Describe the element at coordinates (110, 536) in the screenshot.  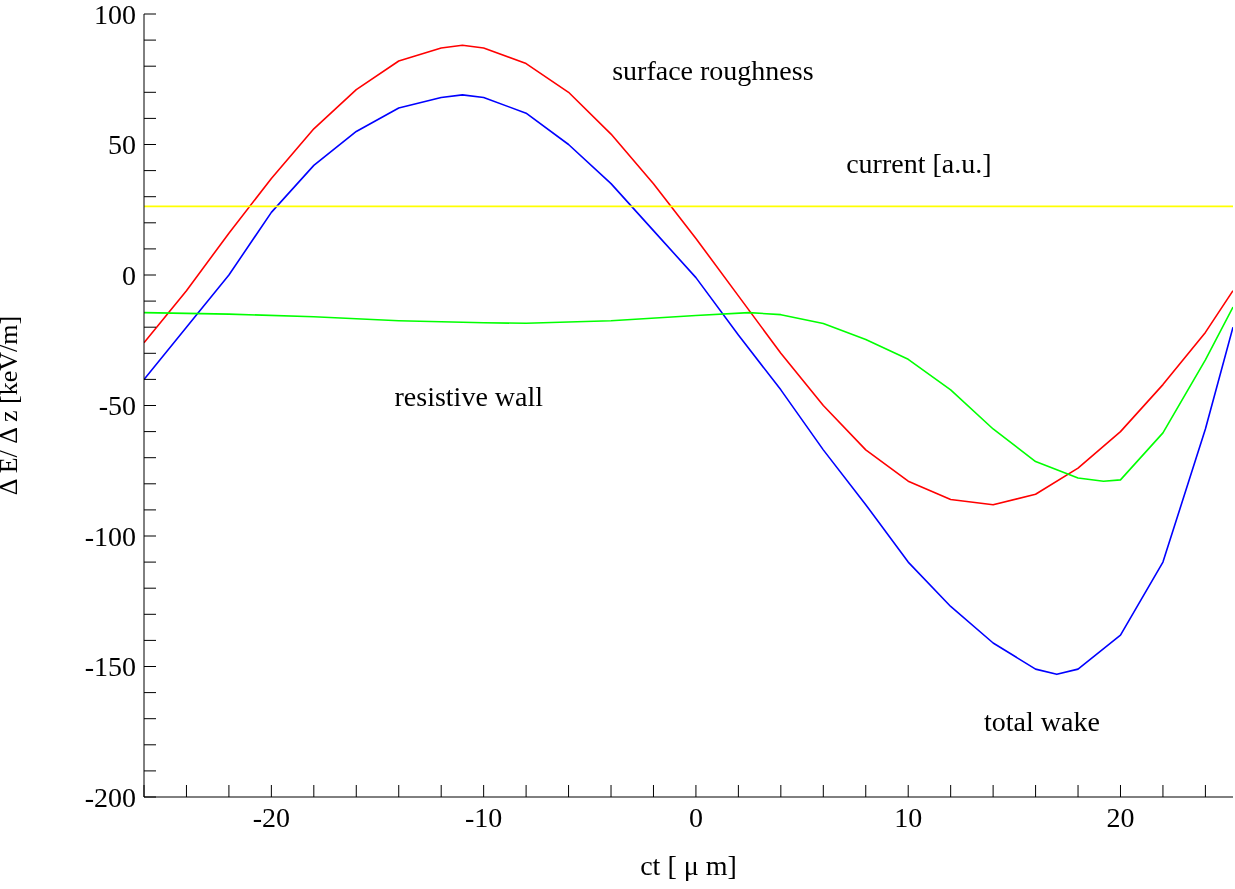
I see `y-tick-label: -100` at that location.